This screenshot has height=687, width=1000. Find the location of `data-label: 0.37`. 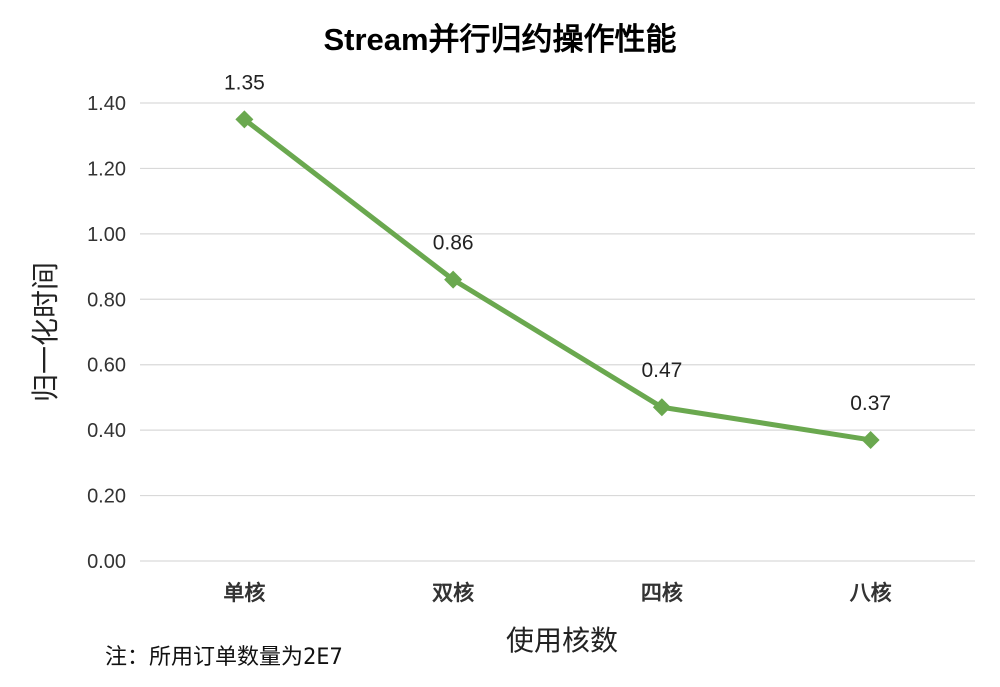

data-label: 0.37 is located at coordinates (870, 403).